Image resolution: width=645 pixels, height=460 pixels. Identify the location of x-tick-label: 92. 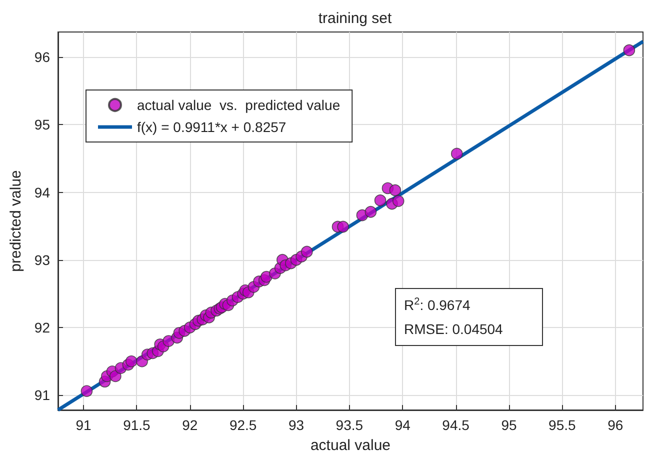
(190, 425).